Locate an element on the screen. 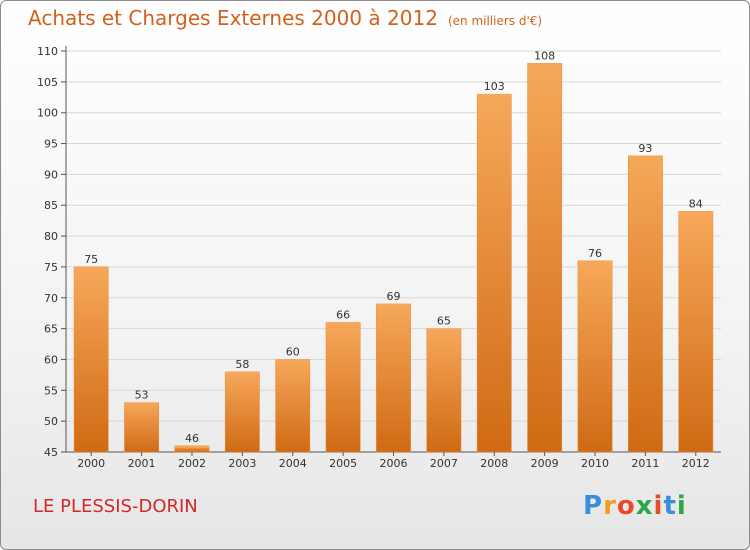  y-tick-label: 105 is located at coordinates (47, 82).